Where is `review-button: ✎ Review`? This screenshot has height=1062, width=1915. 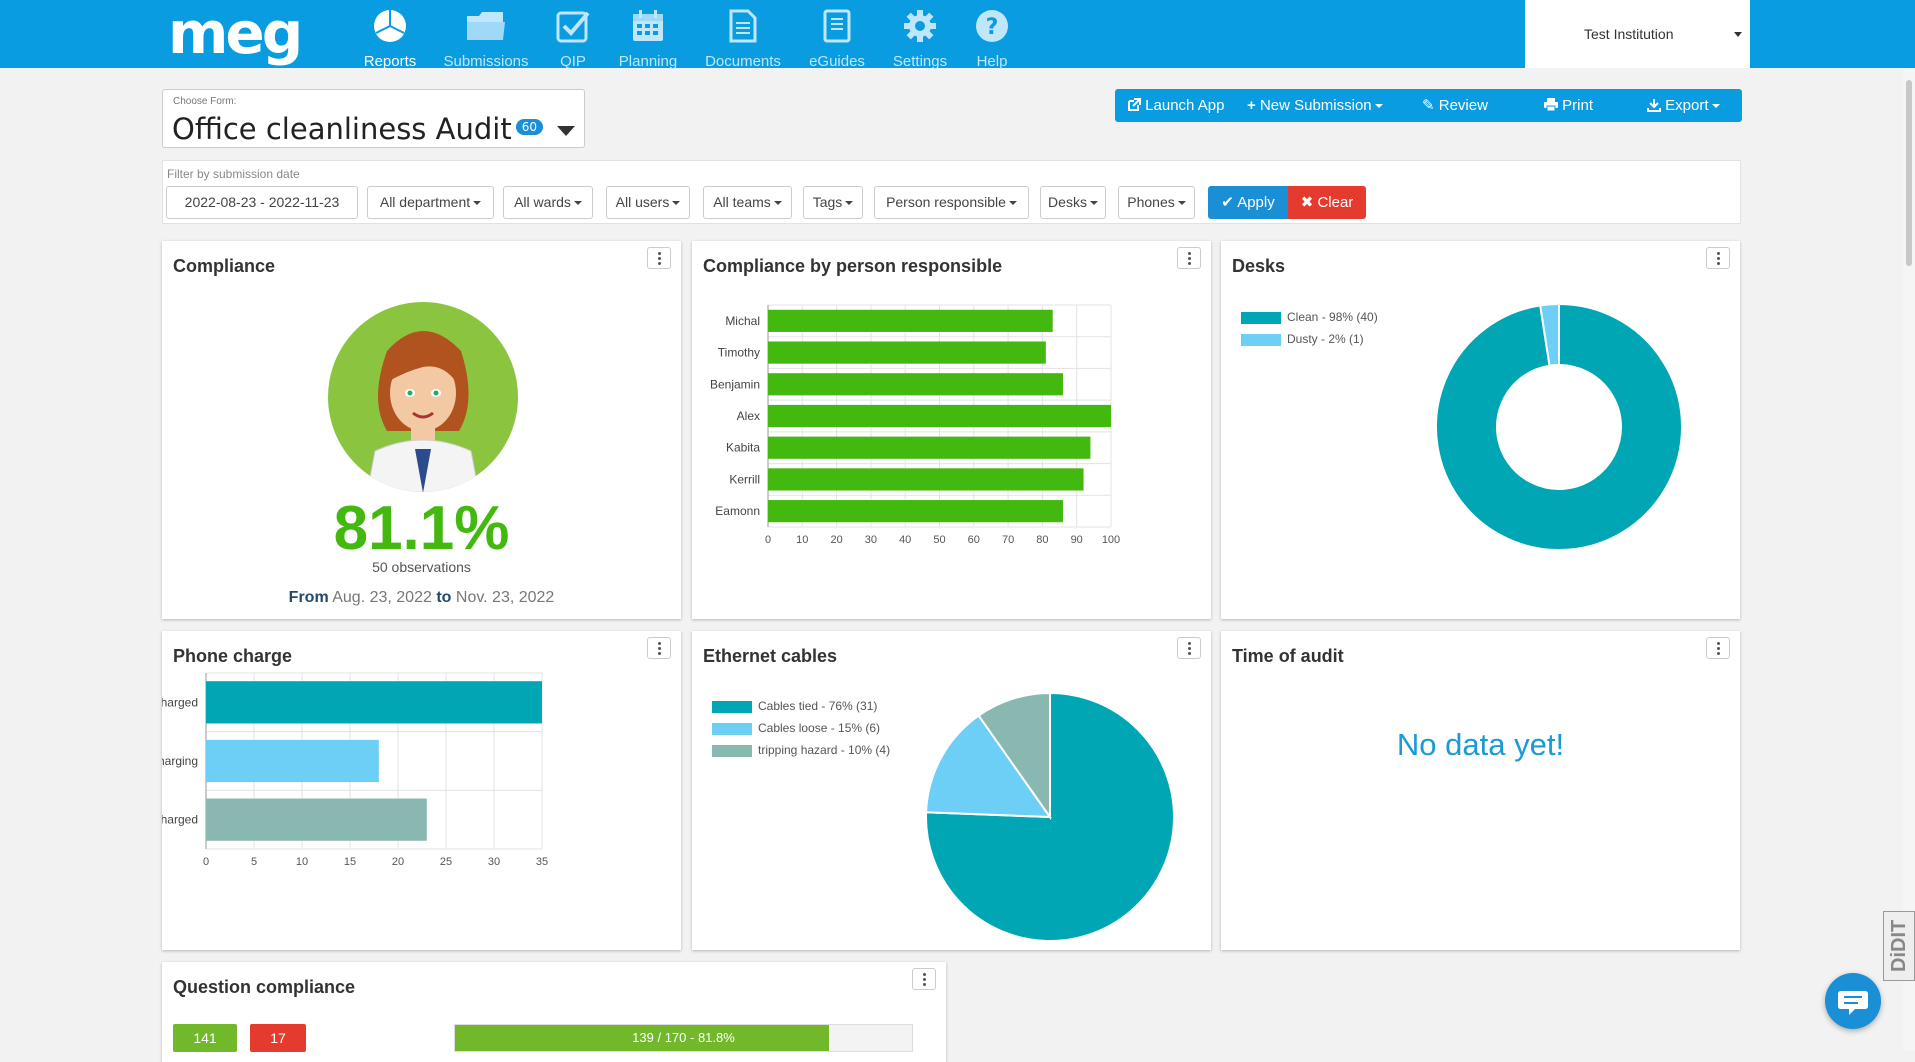
review-button: ✎ Review is located at coordinates (1455, 105).